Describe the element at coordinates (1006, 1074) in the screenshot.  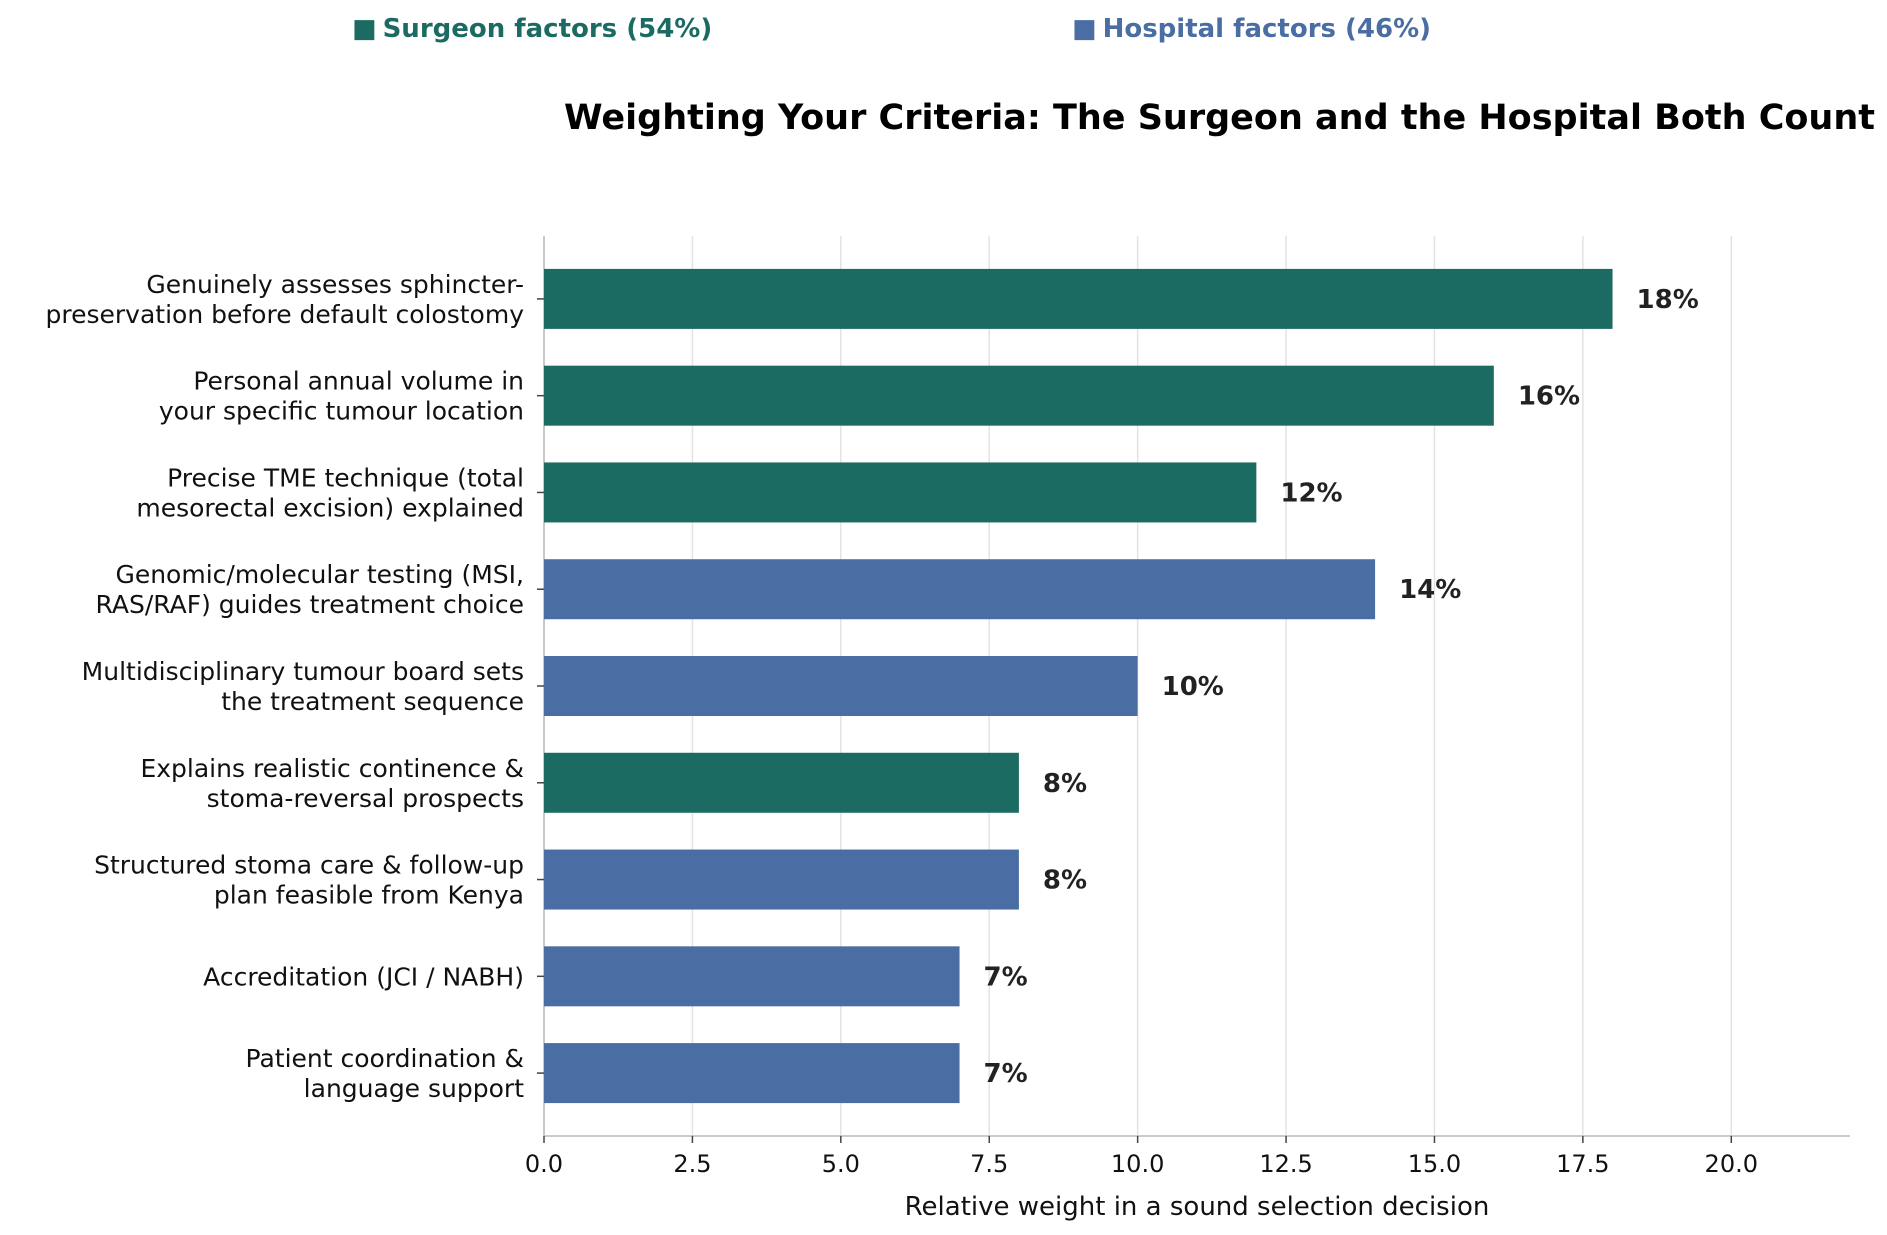
I see `value-label-8: 7%` at that location.